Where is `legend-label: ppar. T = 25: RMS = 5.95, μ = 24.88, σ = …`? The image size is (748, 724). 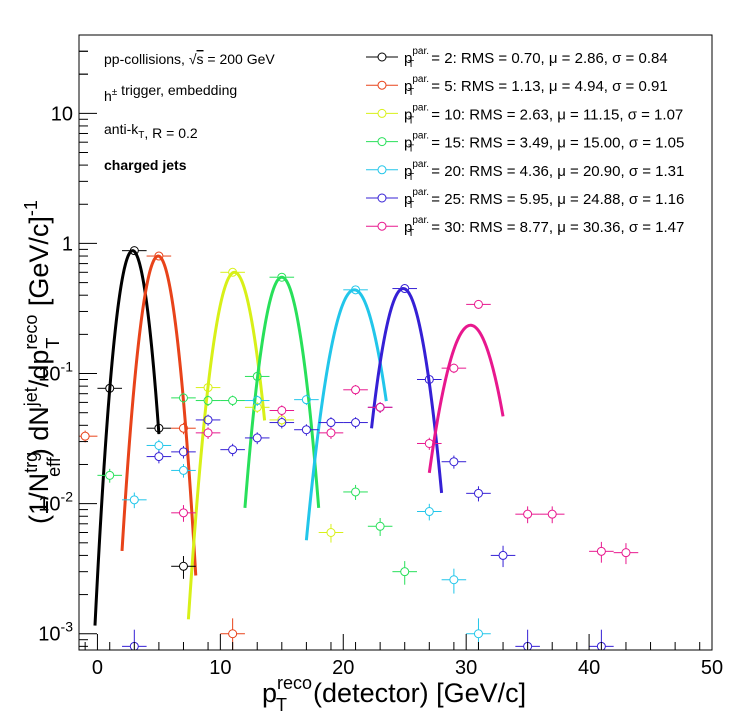
legend-label: ppar. T = 25: RMS = 5.95, μ = 24.88, σ = … is located at coordinates (544, 199).